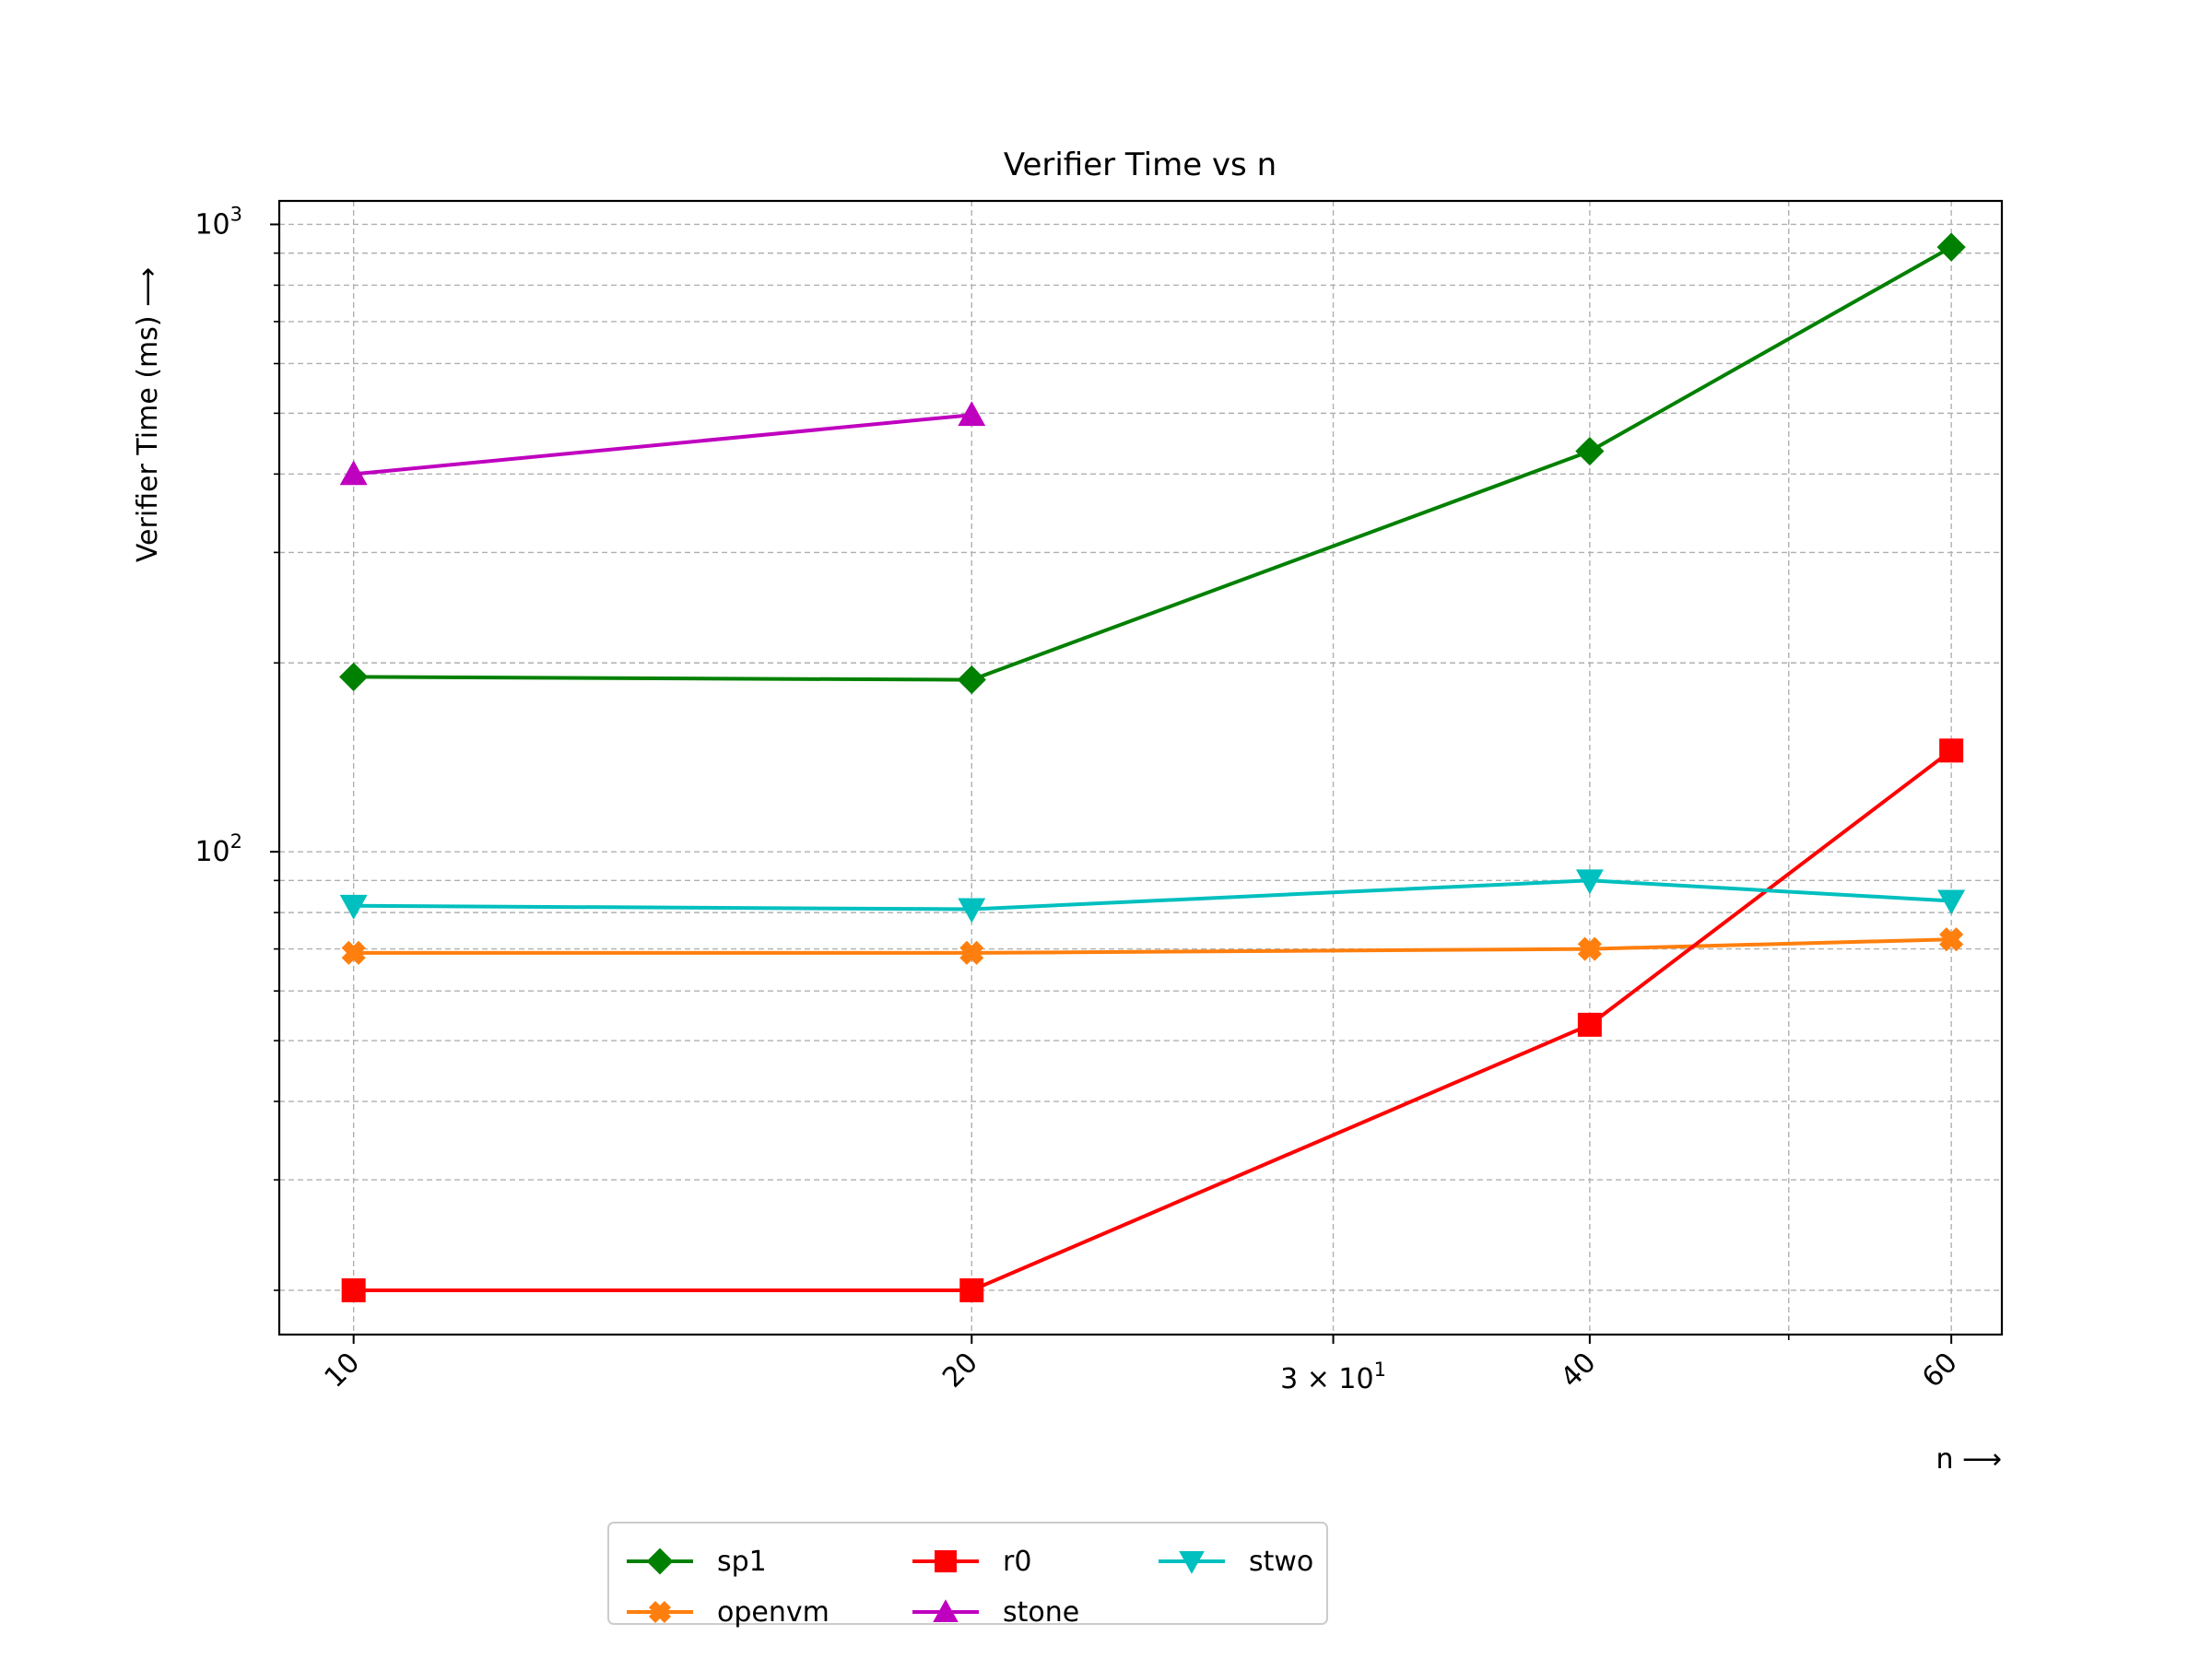 This screenshot has width=2212, height=1659. I want to click on series-stwo, so click(1152, 896).